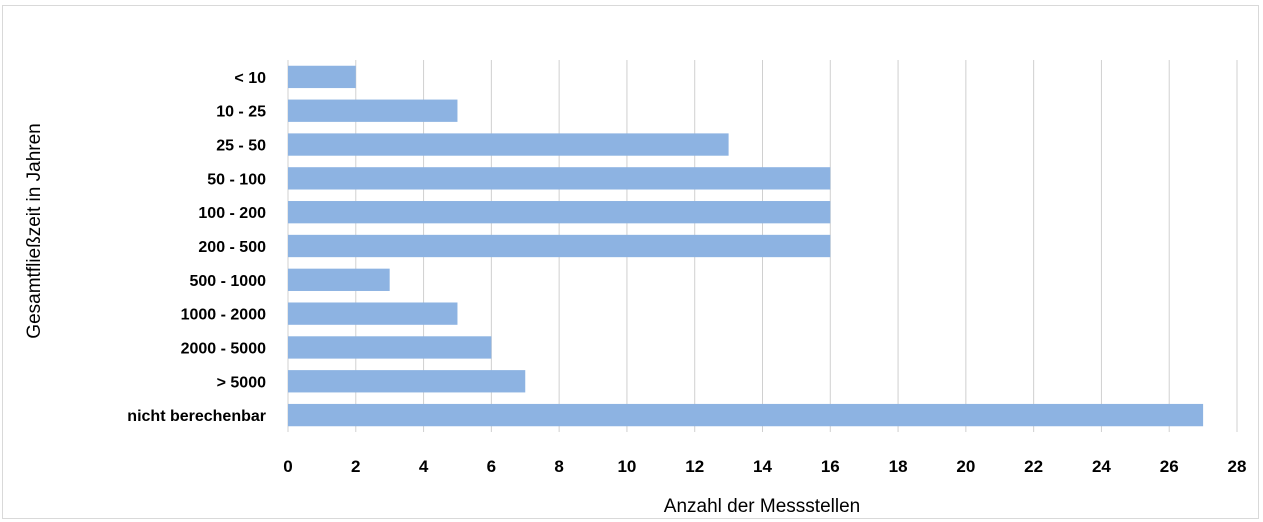 This screenshot has height=522, width=1263. Describe the element at coordinates (241, 112) in the screenshot. I see `category-label: 10 - 25` at that location.